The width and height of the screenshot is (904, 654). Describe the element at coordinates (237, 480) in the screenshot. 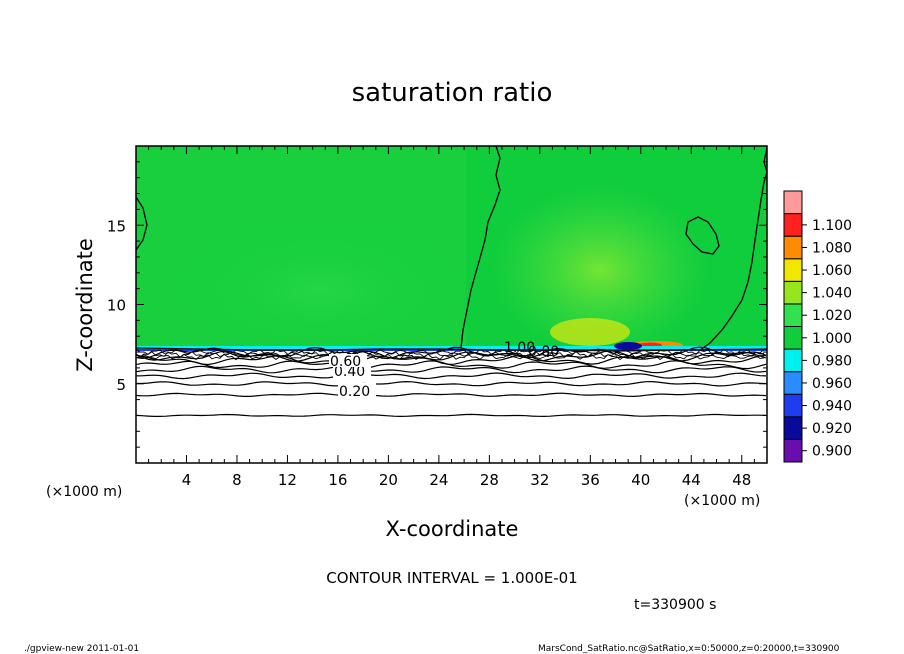

I see `x-tick-label: 8` at that location.